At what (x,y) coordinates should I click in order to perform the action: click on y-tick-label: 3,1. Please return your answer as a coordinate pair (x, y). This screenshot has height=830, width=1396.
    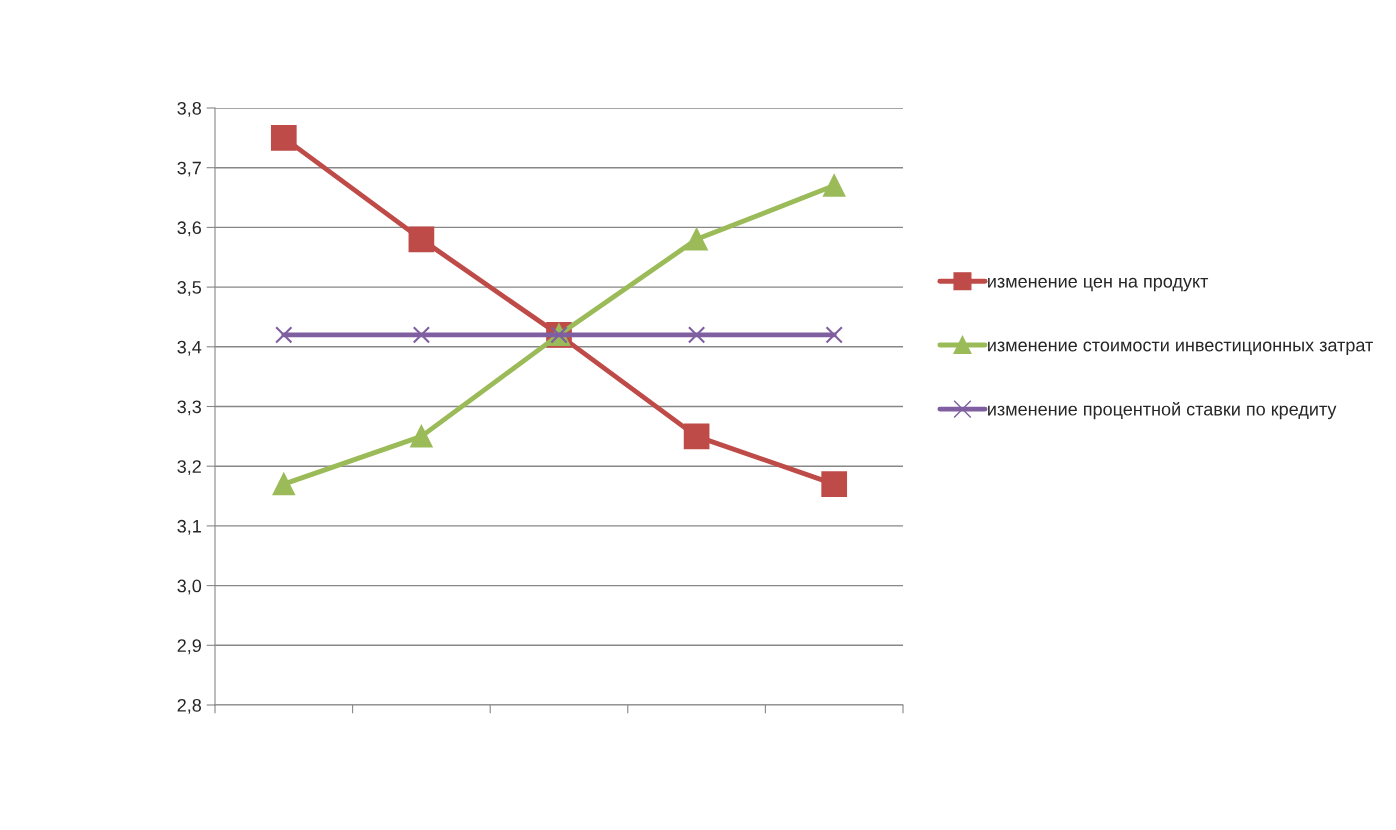
    Looking at the image, I should click on (189, 527).